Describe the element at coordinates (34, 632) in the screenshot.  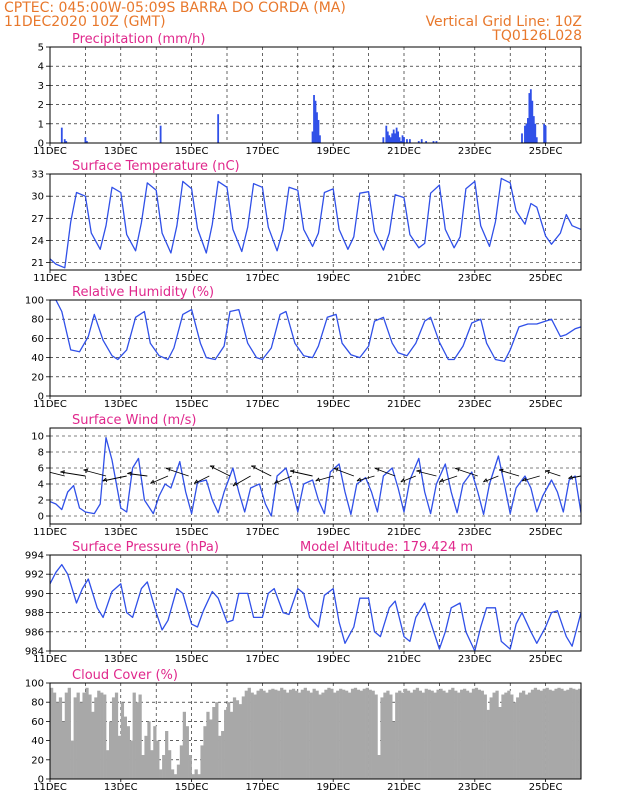
I see `y-tick-label: 986` at that location.